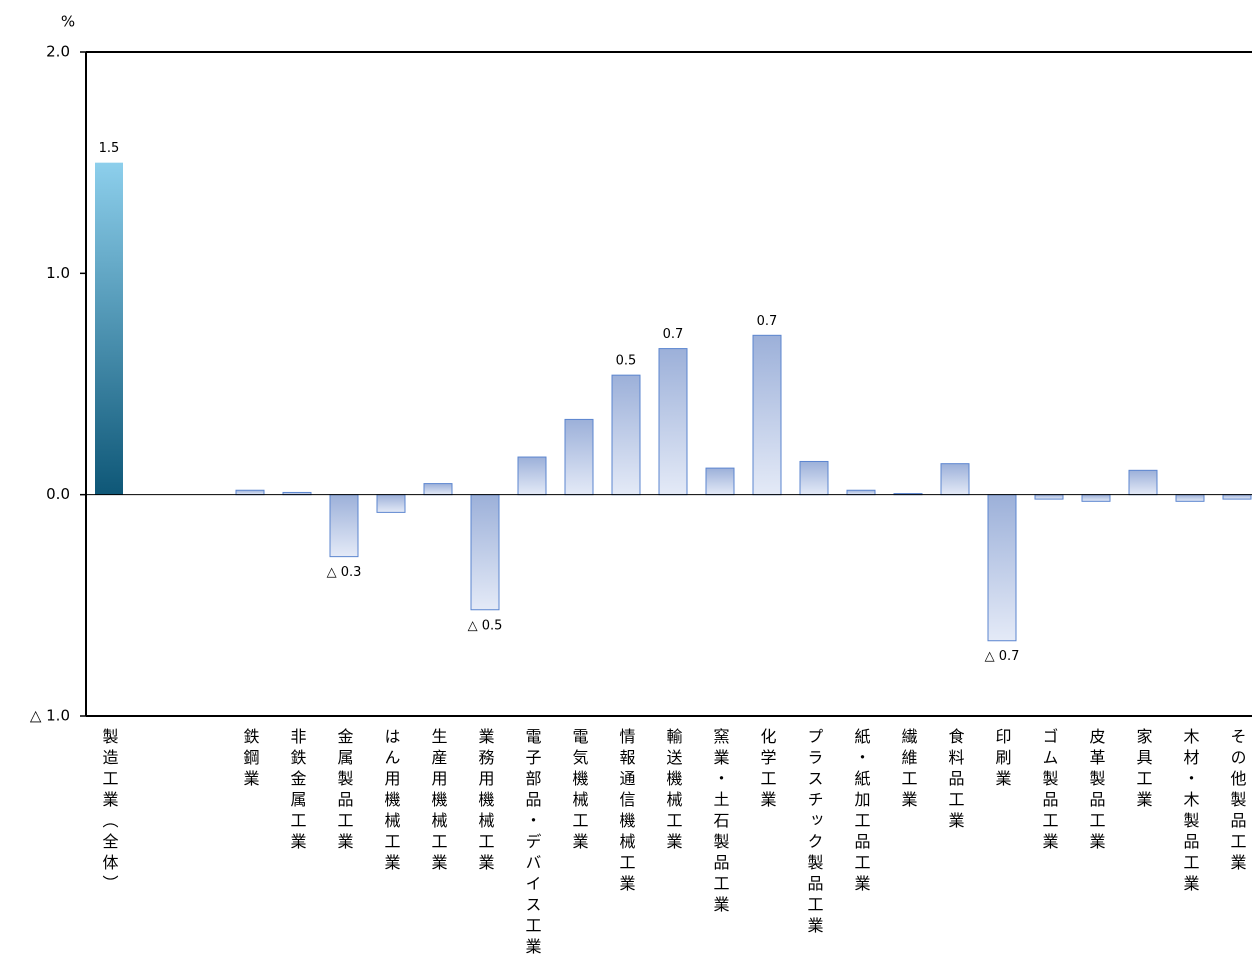 This screenshot has width=1252, height=974. I want to click on x-tick-label: プラスチック製品工業, so click(814, 833).